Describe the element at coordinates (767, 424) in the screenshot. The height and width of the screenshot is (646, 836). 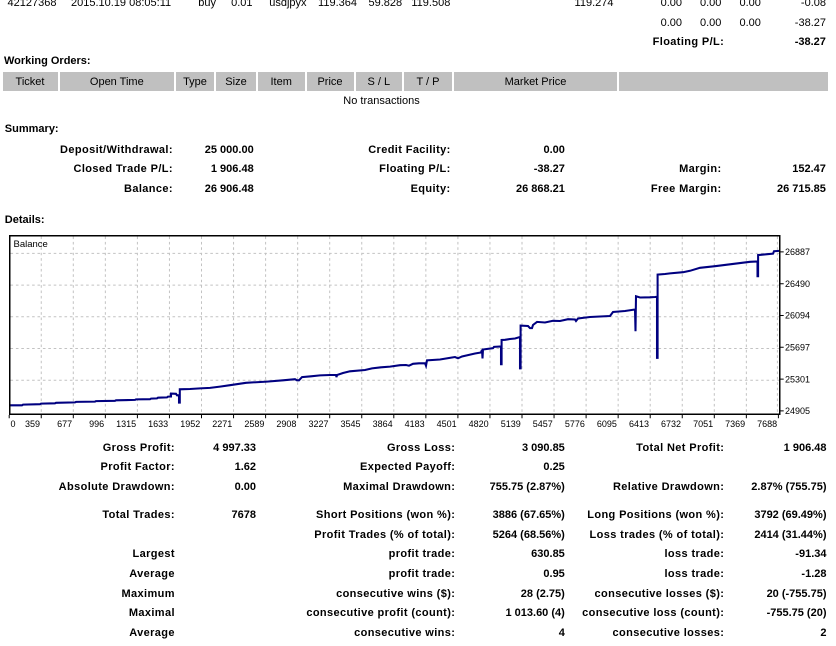
I see `svg-text: 7688` at that location.